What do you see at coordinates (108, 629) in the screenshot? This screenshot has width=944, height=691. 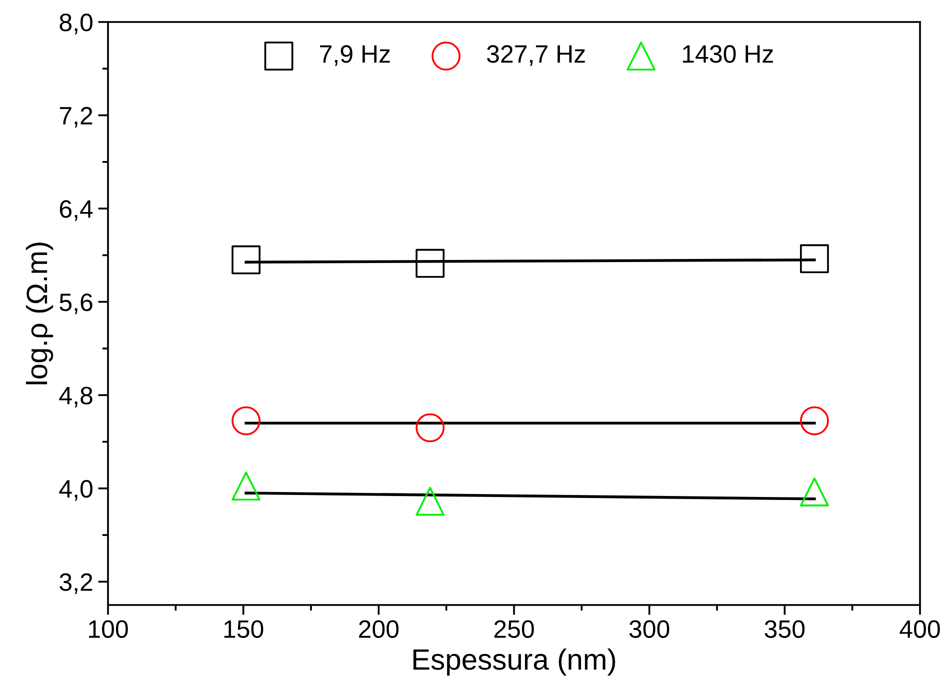 I see `x-tick-label: 100` at bounding box center [108, 629].